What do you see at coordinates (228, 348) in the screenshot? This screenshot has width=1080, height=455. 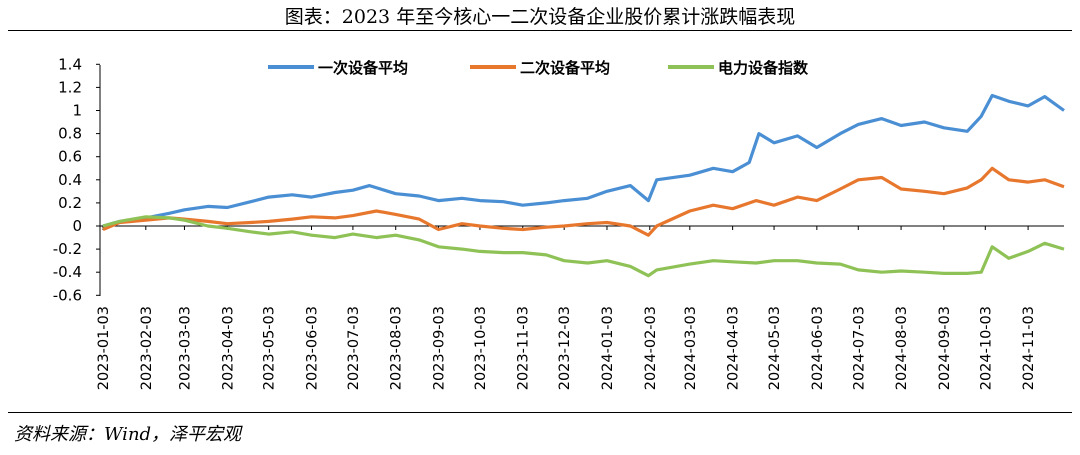 I see `x-tick-label: 2023-04-03` at bounding box center [228, 348].